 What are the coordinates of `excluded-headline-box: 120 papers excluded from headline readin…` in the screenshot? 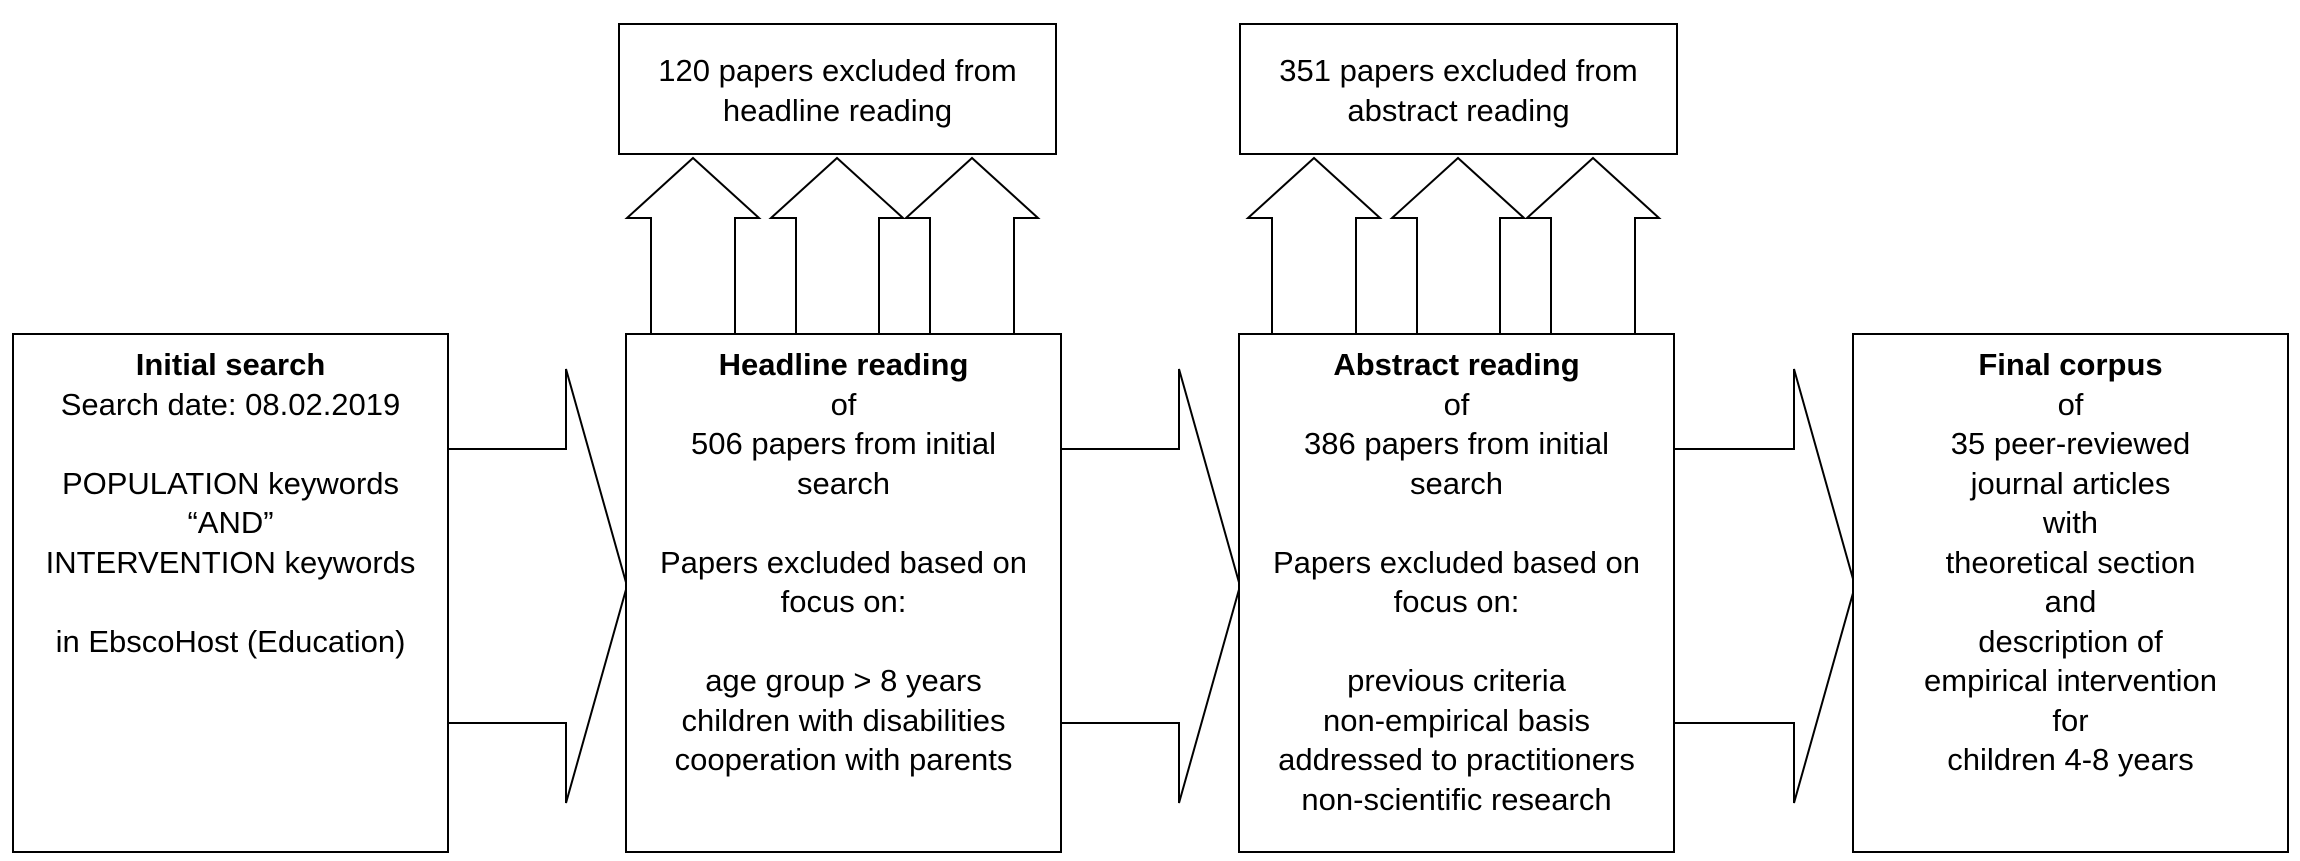 It's located at (837, 89).